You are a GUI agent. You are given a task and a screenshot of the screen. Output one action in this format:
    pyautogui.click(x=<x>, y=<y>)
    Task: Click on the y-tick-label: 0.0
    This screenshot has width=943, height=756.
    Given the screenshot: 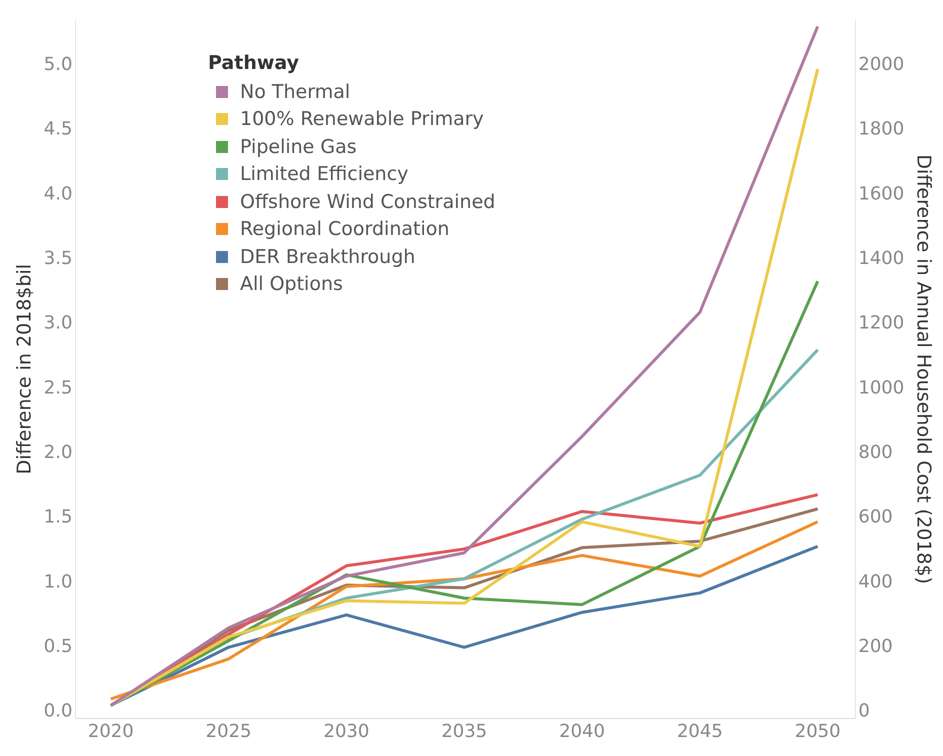 What is the action you would take?
    pyautogui.click(x=58, y=711)
    